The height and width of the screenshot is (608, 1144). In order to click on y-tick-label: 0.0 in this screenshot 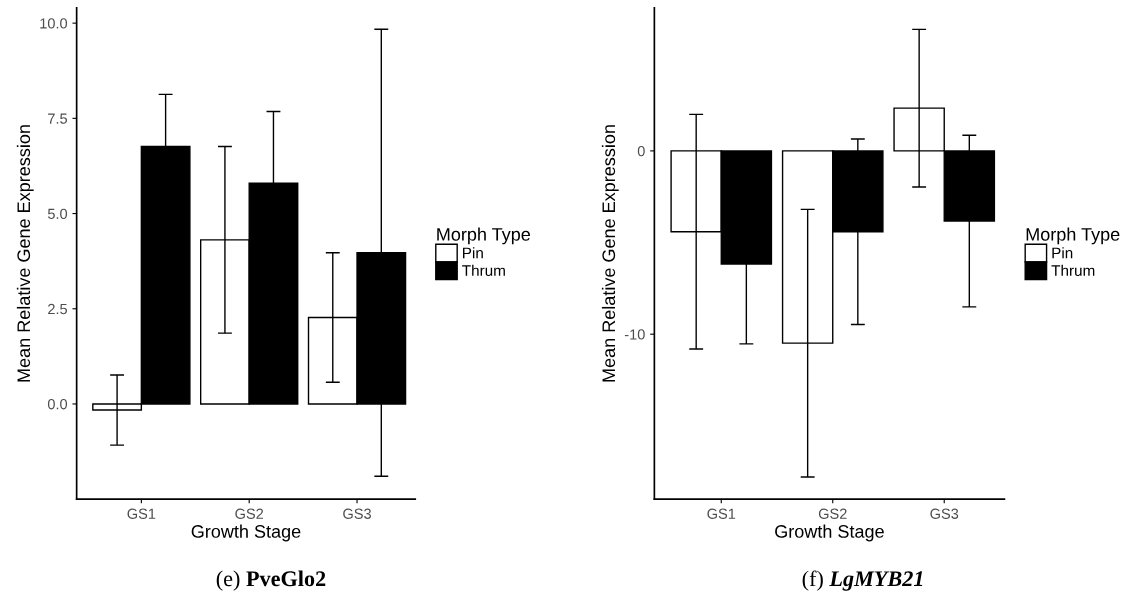, I will do `click(57, 404)`.